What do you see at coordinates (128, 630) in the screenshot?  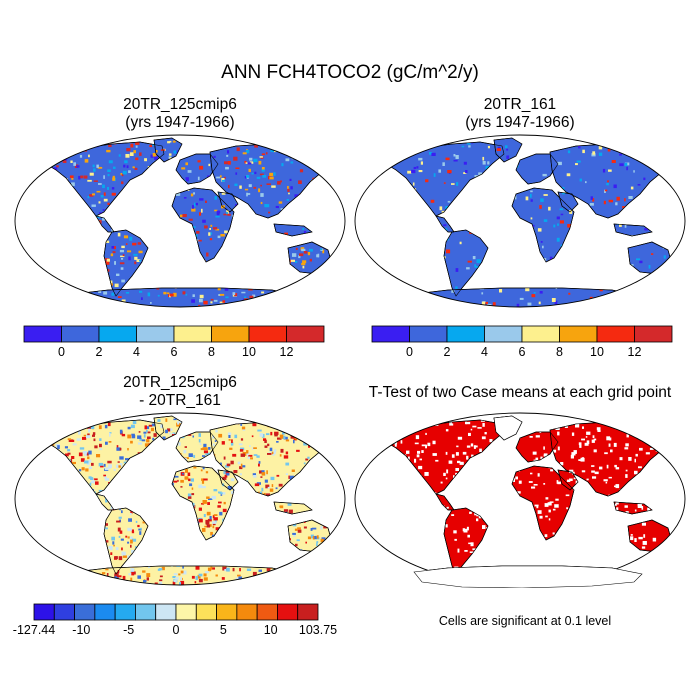 I see `colorbar-tick-label: -5` at bounding box center [128, 630].